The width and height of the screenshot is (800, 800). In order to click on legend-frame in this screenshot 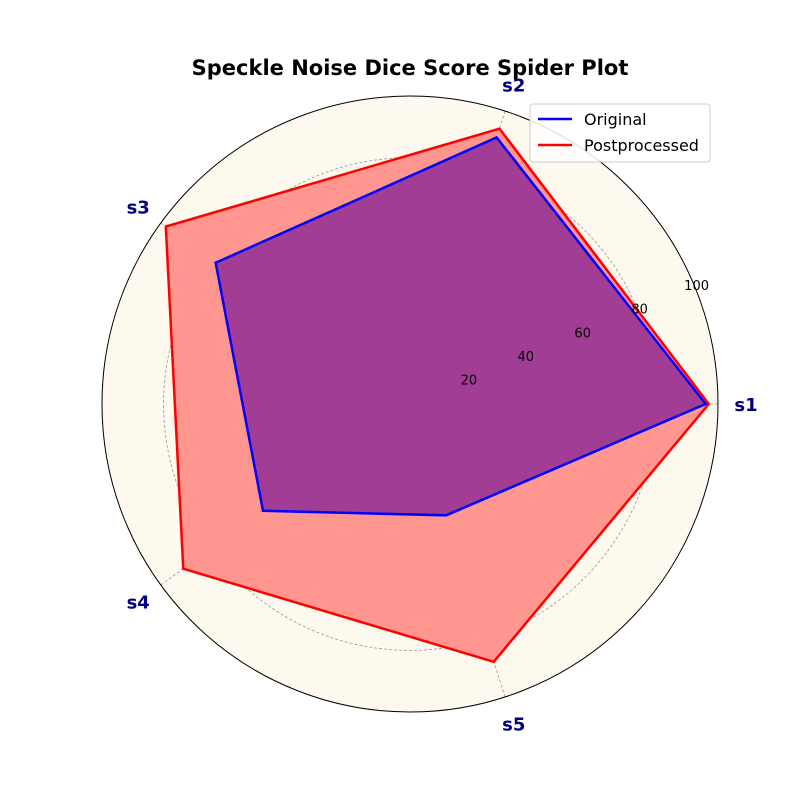, I will do `click(620, 133)`.